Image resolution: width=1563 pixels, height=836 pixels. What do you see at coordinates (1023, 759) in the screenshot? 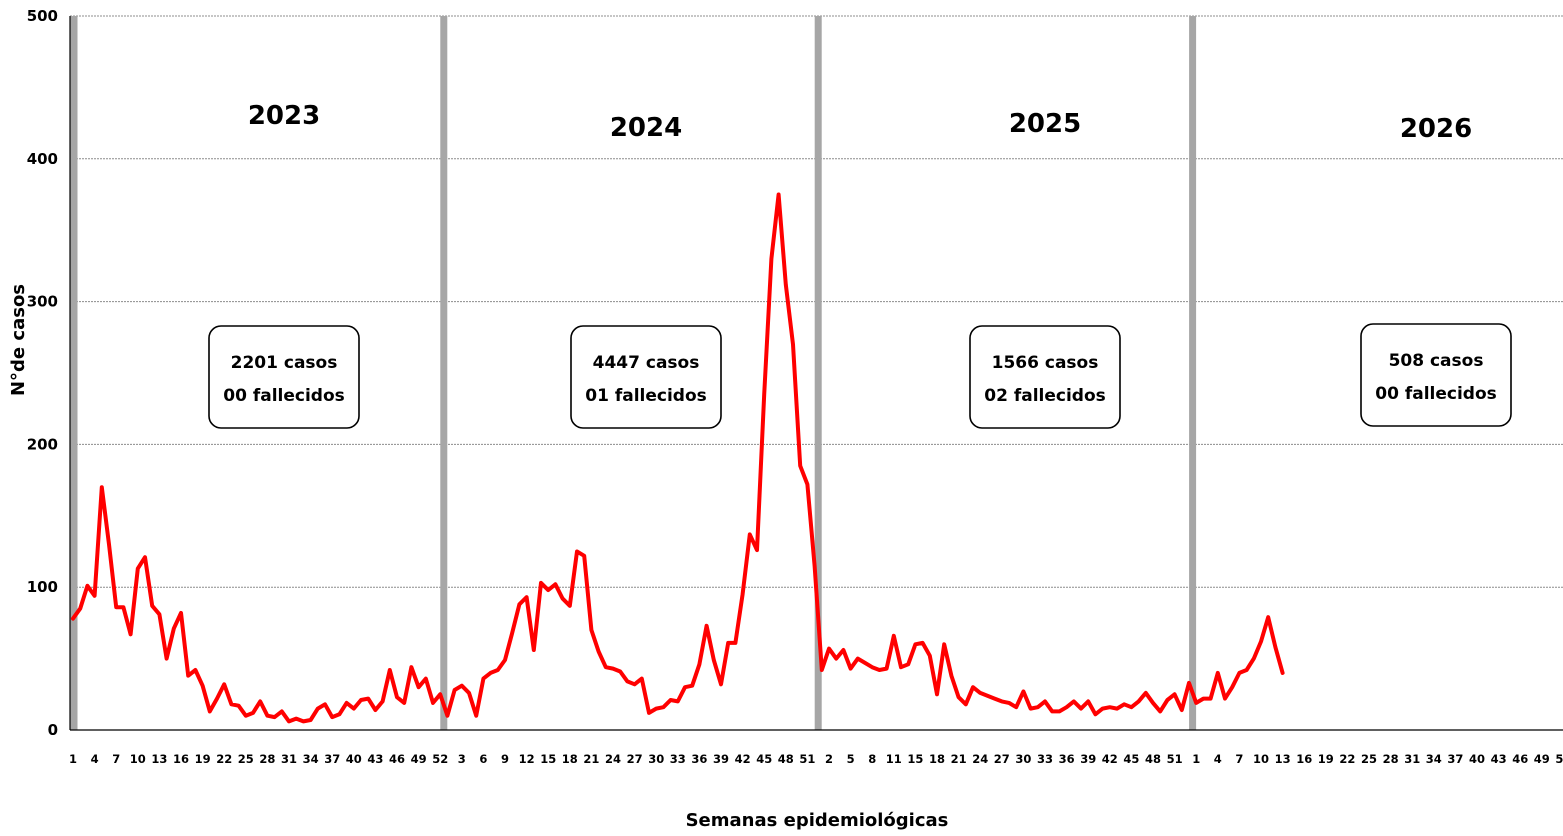
I see `x-tick-label: 30` at bounding box center [1023, 759].